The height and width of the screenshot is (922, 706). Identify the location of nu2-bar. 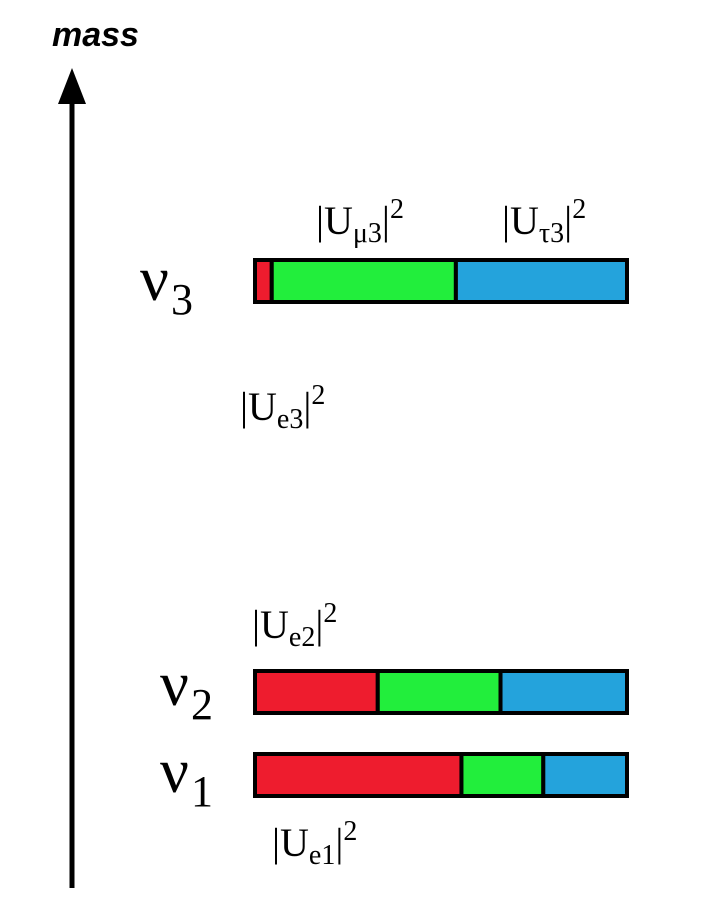
(441, 692).